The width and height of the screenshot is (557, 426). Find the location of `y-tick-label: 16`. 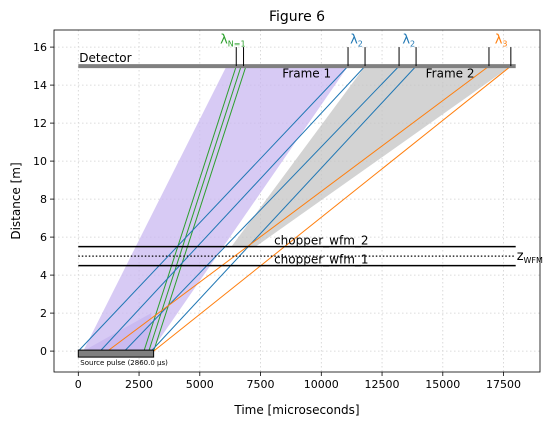

y-tick-label: 16 is located at coordinates (40, 47).